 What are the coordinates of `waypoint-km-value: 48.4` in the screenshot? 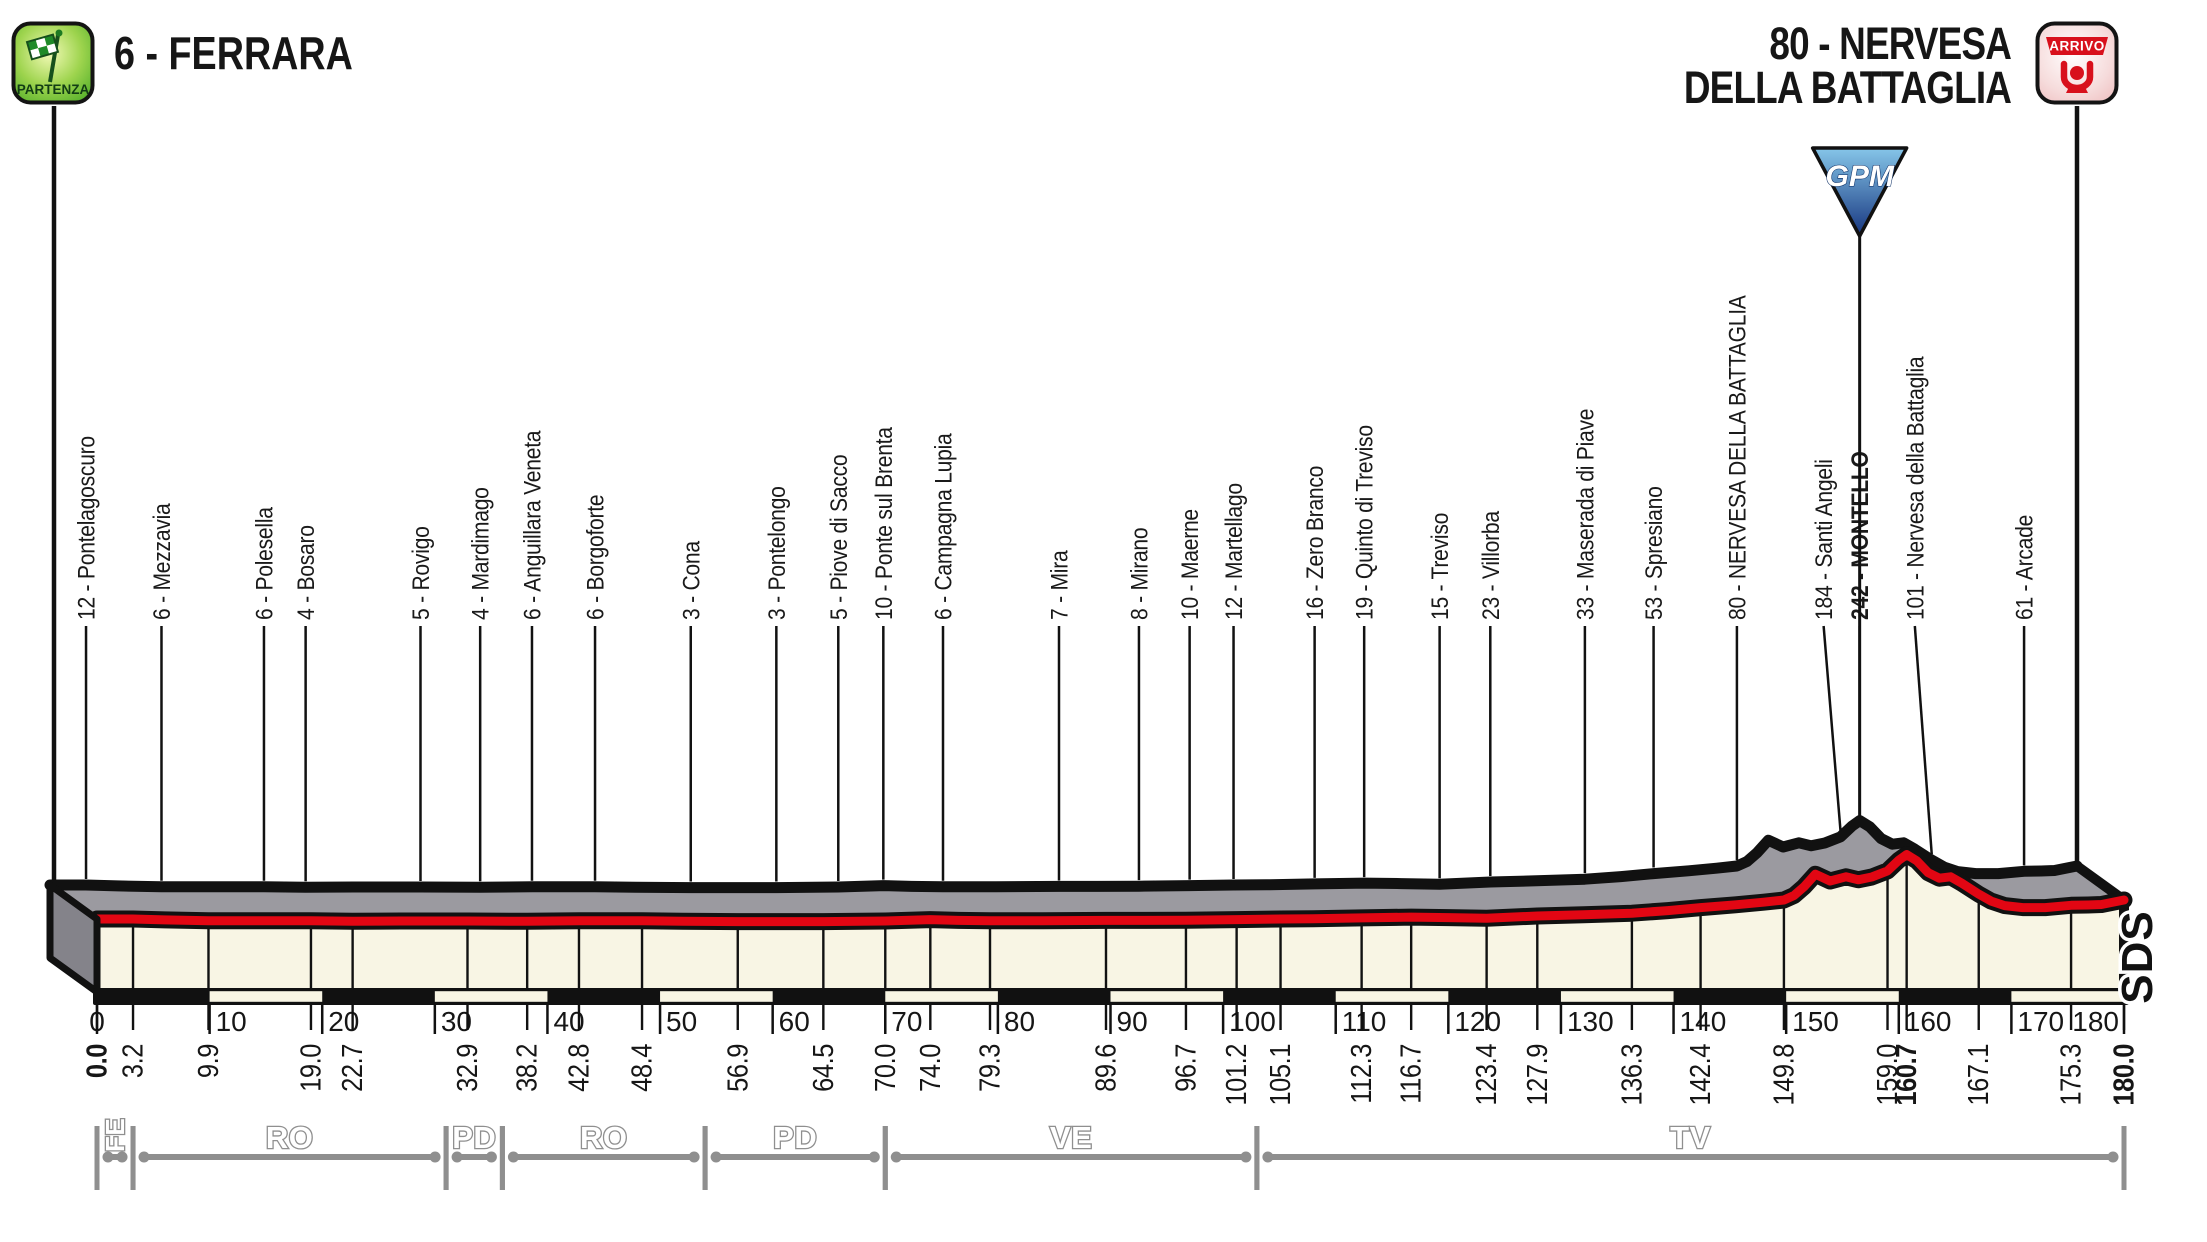 It's located at (641, 1068).